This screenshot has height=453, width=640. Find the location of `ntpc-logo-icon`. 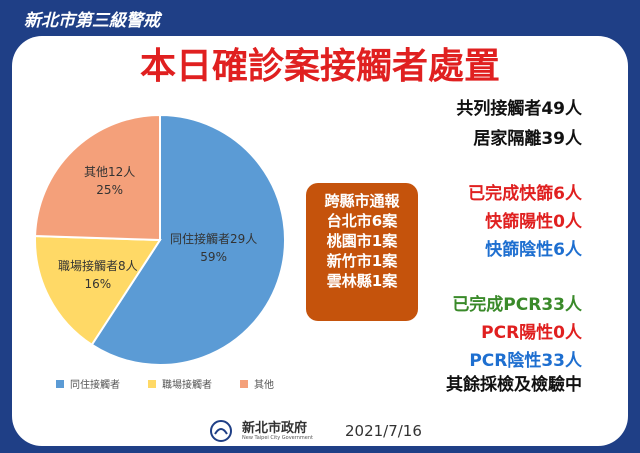

ntpc-logo-icon is located at coordinates (221, 431).